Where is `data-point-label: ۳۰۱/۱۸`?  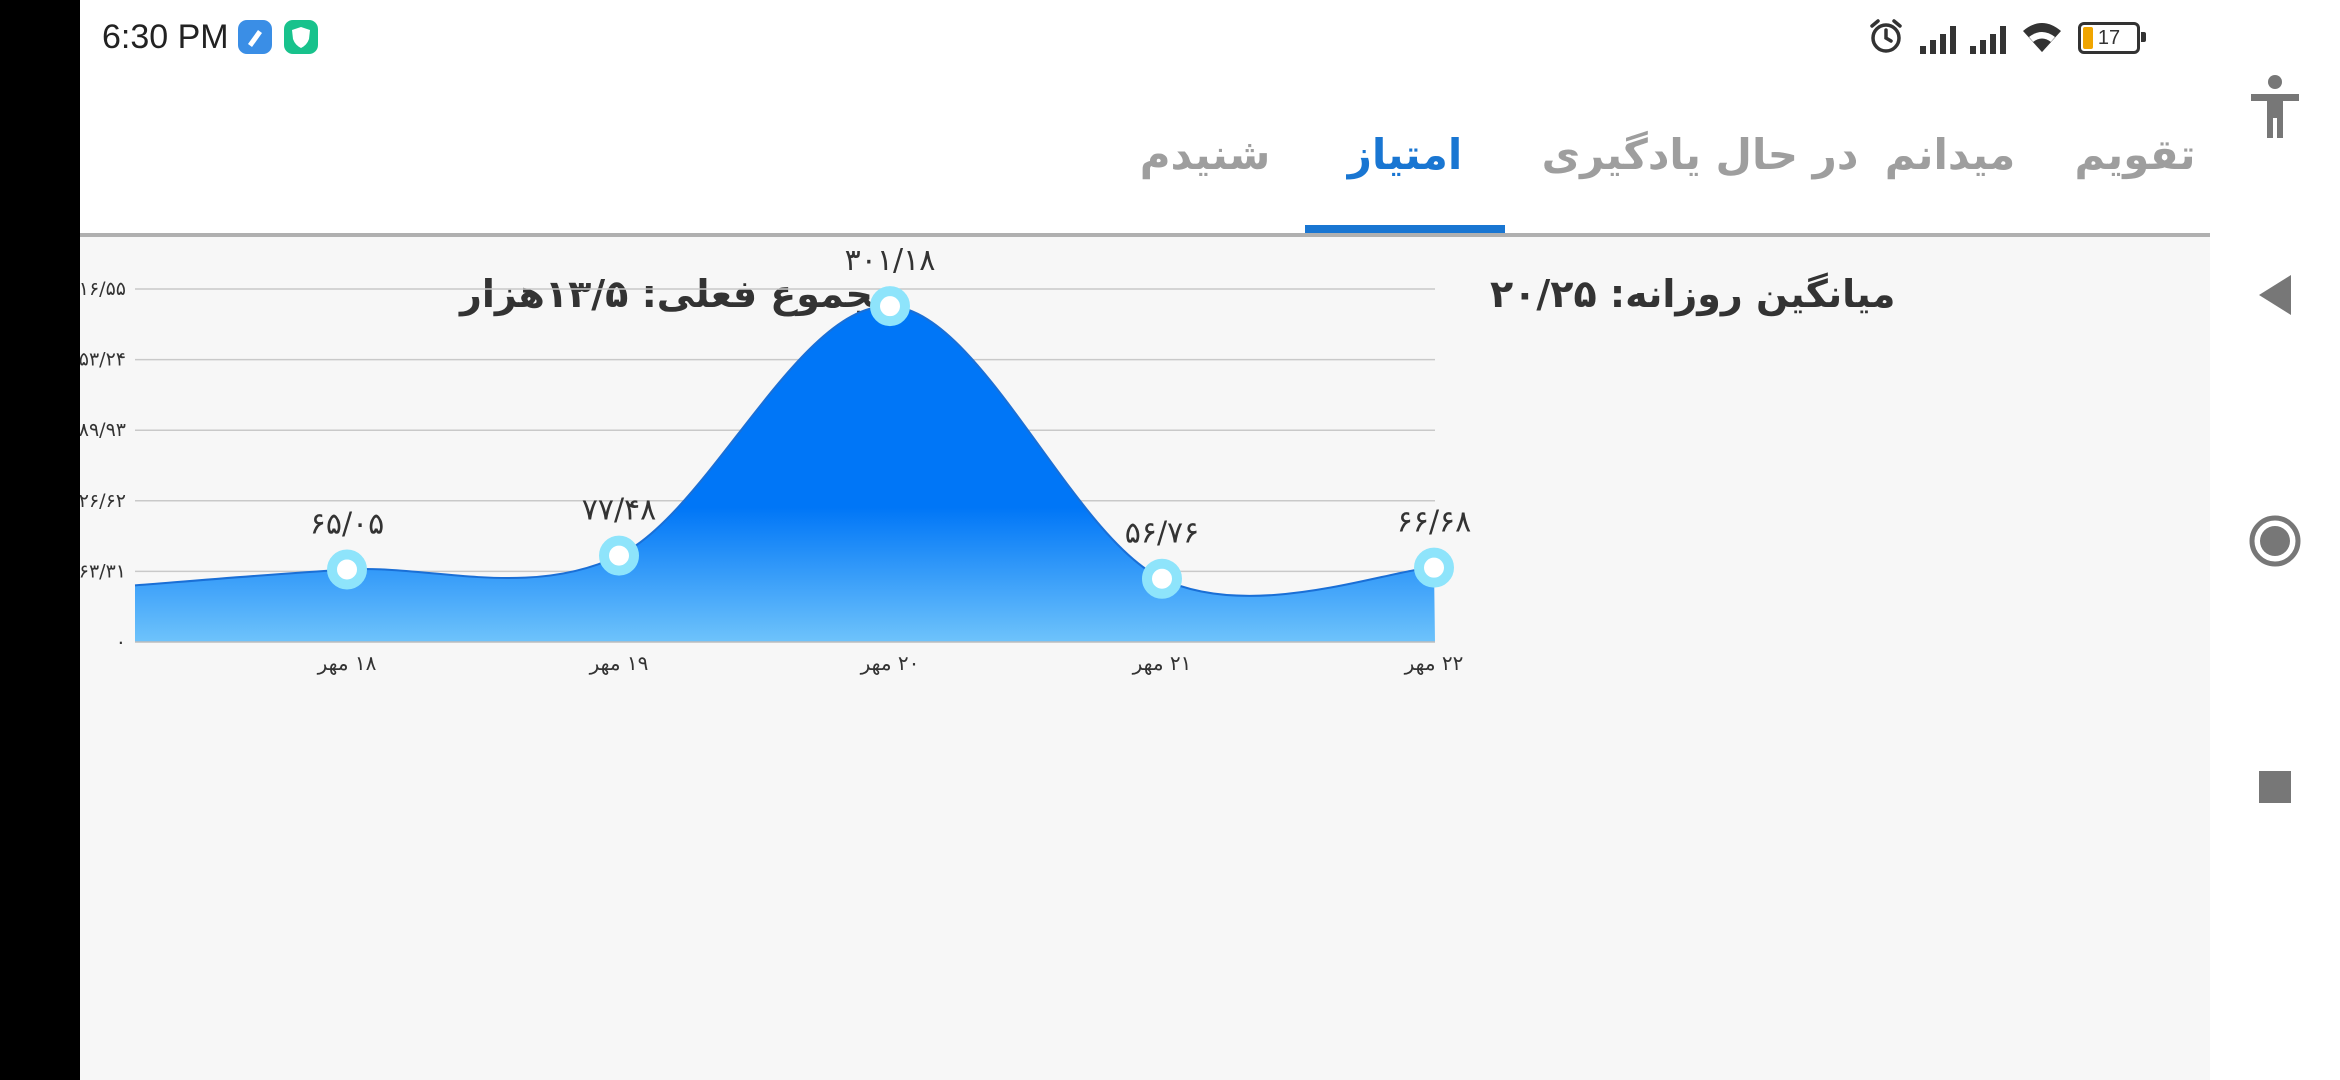
data-point-label: ۳۰۱/۱۸ is located at coordinates (890, 260).